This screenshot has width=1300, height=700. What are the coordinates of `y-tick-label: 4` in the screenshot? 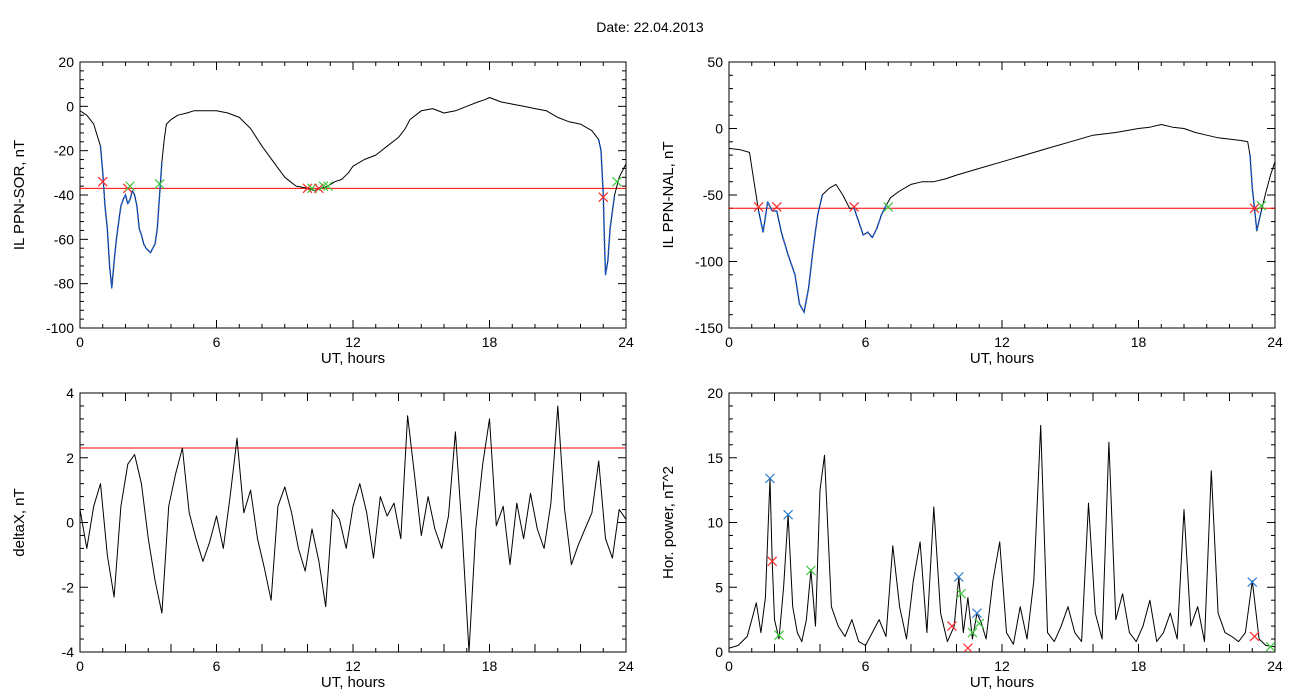 It's located at (70, 393).